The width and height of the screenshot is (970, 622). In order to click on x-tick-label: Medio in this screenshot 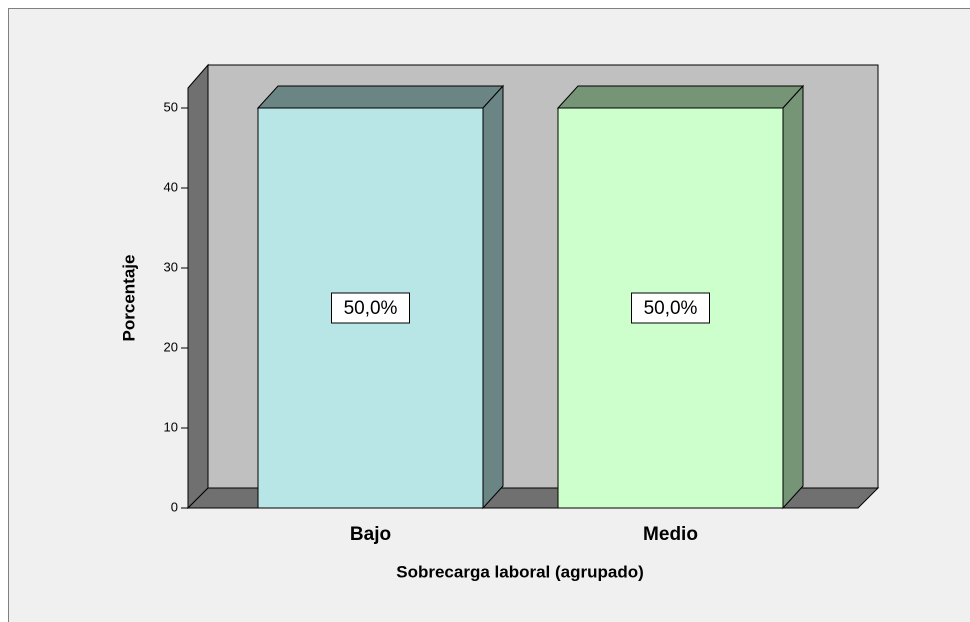, I will do `click(670, 534)`.